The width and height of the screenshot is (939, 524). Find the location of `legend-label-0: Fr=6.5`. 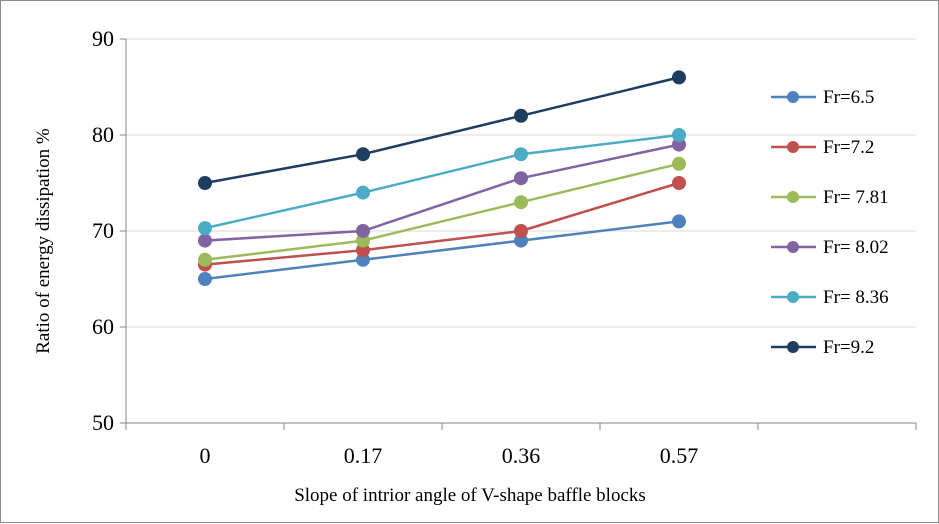

legend-label-0: Fr=6.5 is located at coordinates (848, 97).